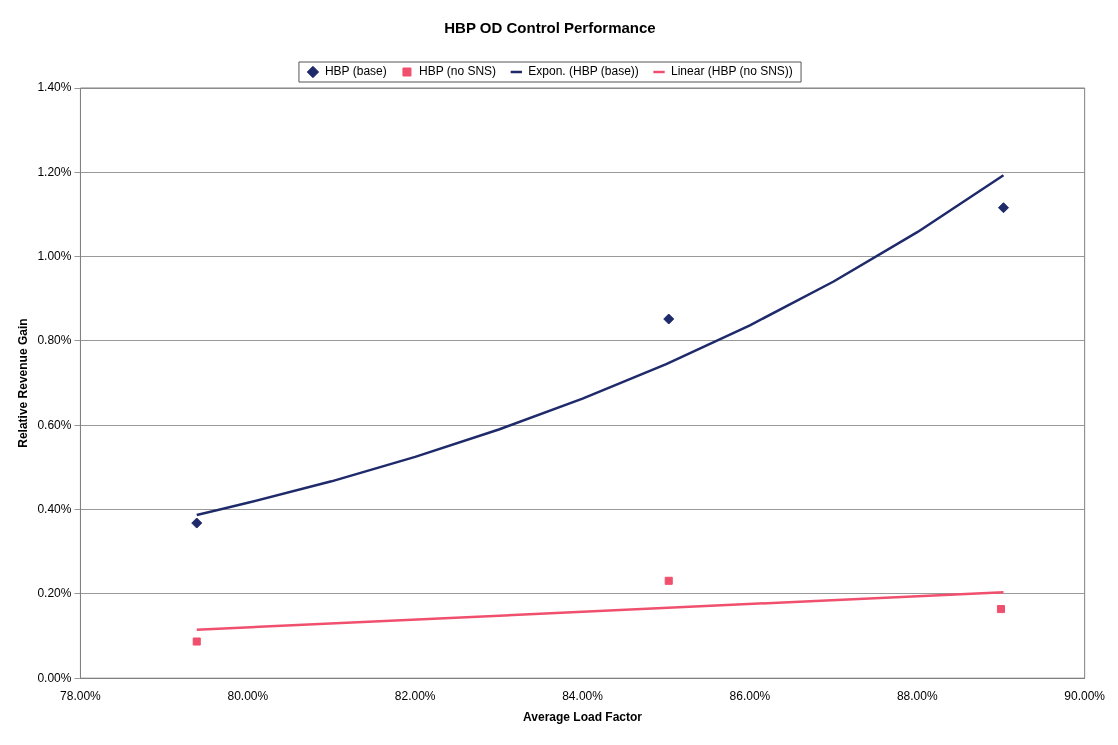 This screenshot has width=1118, height=745. I want to click on x-tick-label: 82.00%, so click(415, 695).